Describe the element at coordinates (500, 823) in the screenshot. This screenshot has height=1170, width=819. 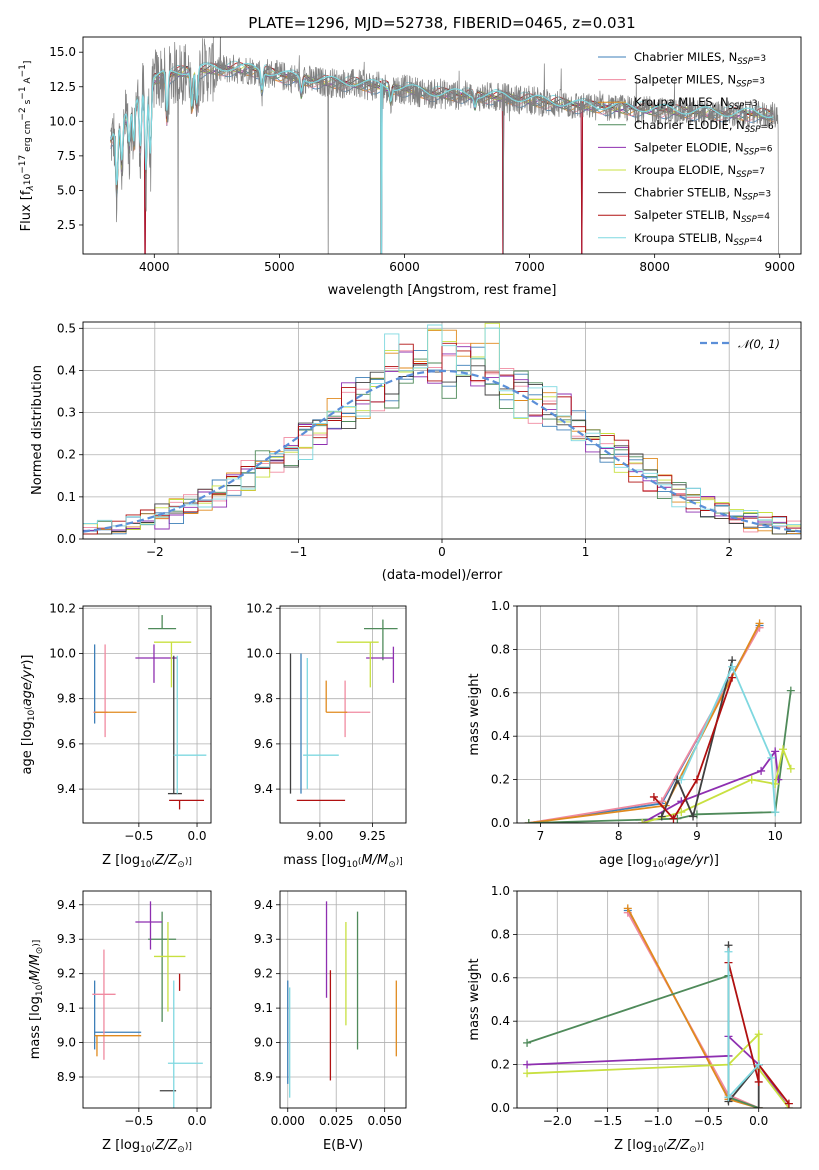
I see `y-tick-label: 0.0` at that location.